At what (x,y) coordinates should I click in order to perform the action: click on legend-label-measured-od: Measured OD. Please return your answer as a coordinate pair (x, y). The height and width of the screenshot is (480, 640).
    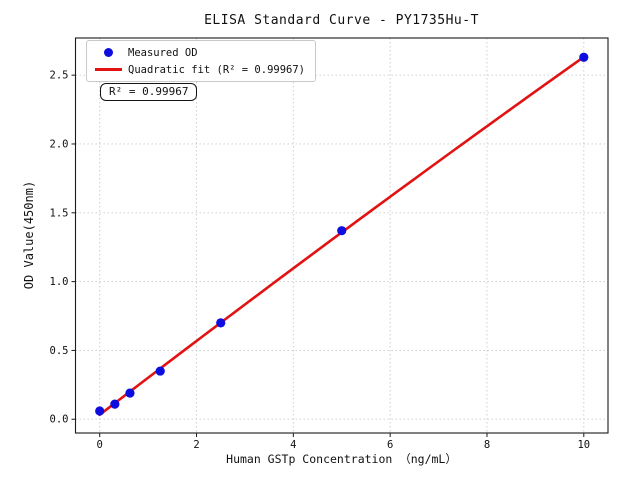
    Looking at the image, I should click on (163, 52).